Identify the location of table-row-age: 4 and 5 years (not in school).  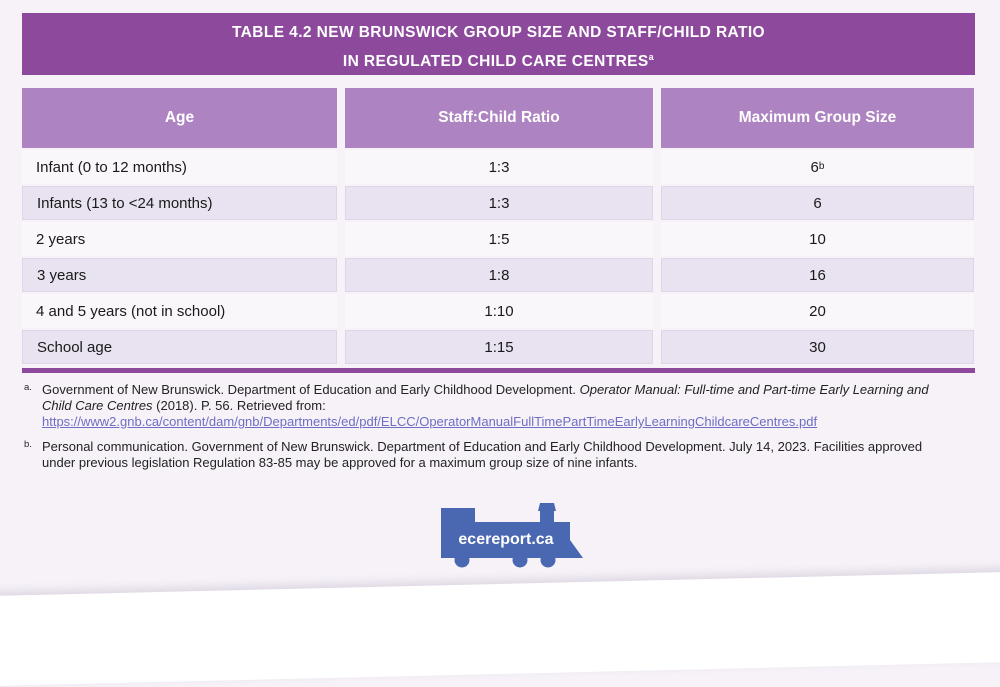
(179, 311).